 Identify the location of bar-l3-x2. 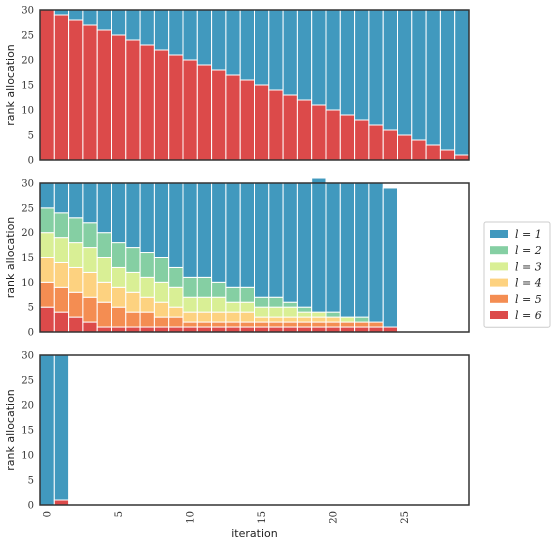
(76, 255).